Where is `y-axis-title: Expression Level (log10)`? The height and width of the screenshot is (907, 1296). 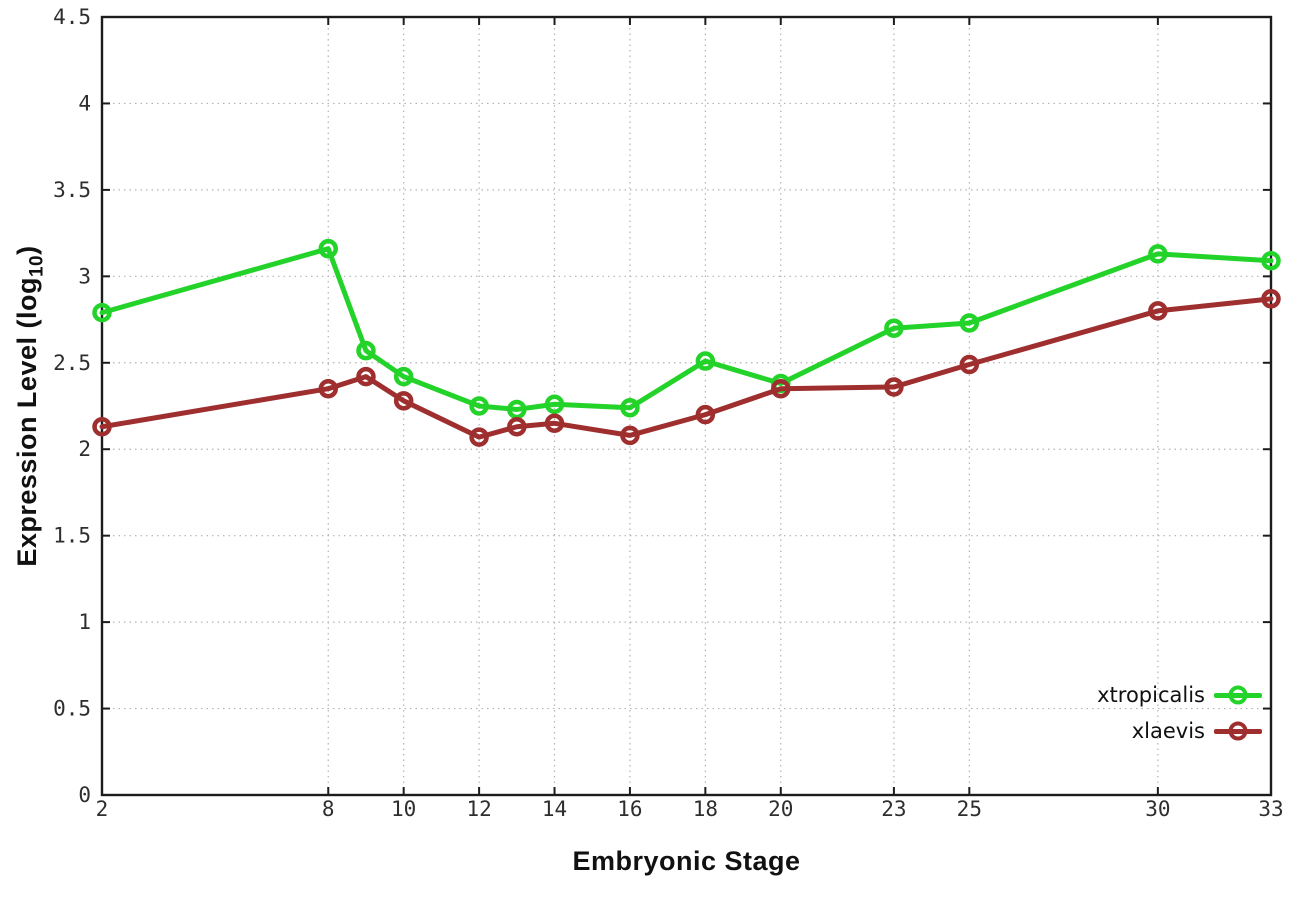
y-axis-title: Expression Level (log10) is located at coordinates (27, 406).